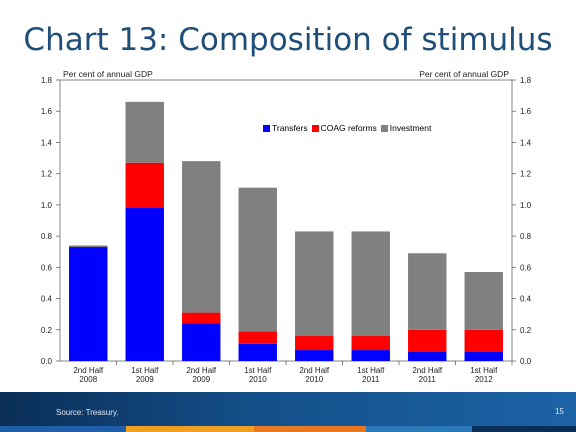 The width and height of the screenshot is (576, 432). I want to click on y-tick-label-right: 1.8, so click(526, 80).